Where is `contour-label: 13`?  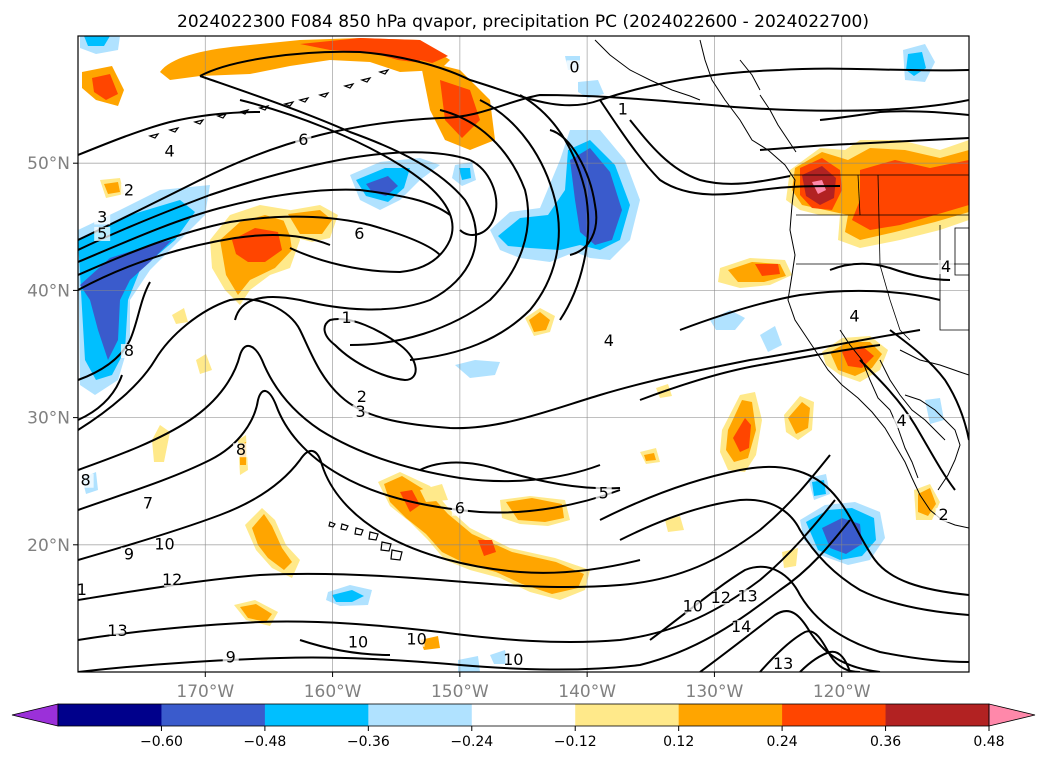
contour-label: 13 is located at coordinates (783, 663).